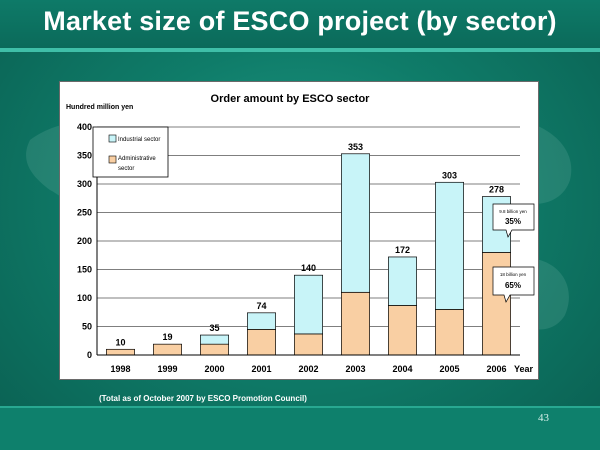 This screenshot has height=450, width=600. What do you see at coordinates (449, 332) in the screenshot?
I see `bar-administrative-2005` at bounding box center [449, 332].